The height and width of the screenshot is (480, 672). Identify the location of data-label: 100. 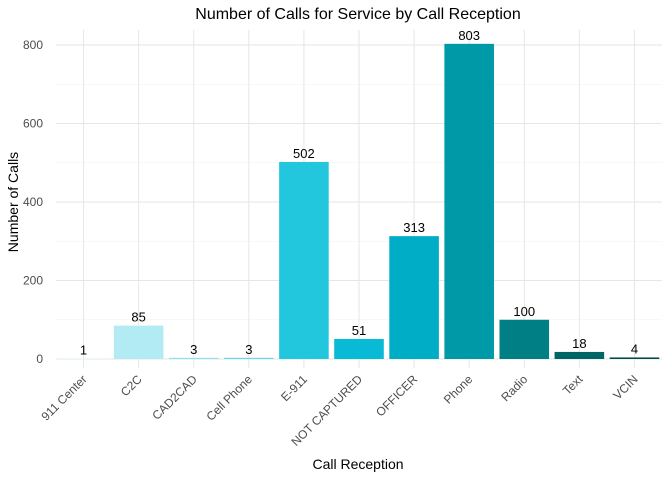
(524, 311).